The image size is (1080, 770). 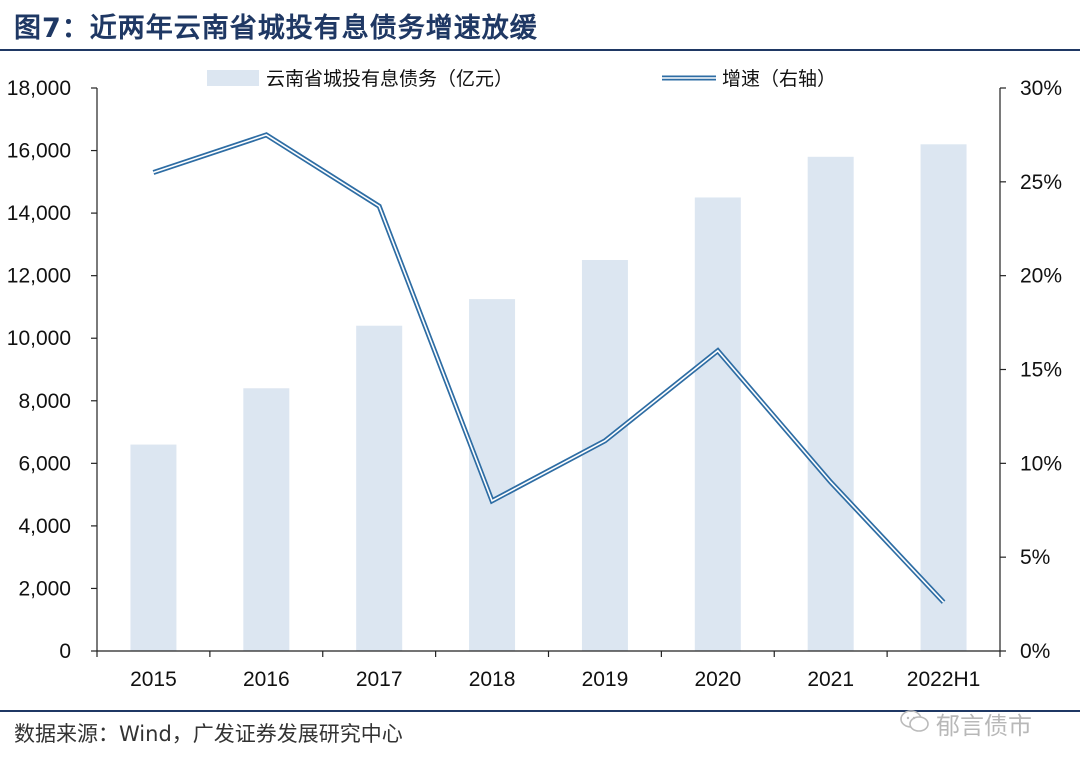 I want to click on bar-2016, so click(x=266, y=519).